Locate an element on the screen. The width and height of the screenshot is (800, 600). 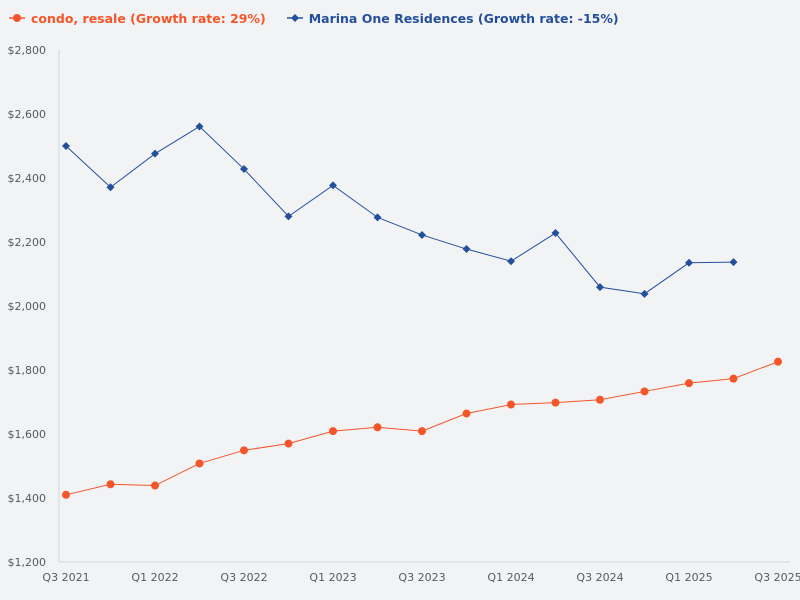
x-tick-label: Q3 2021 is located at coordinates (65, 577).